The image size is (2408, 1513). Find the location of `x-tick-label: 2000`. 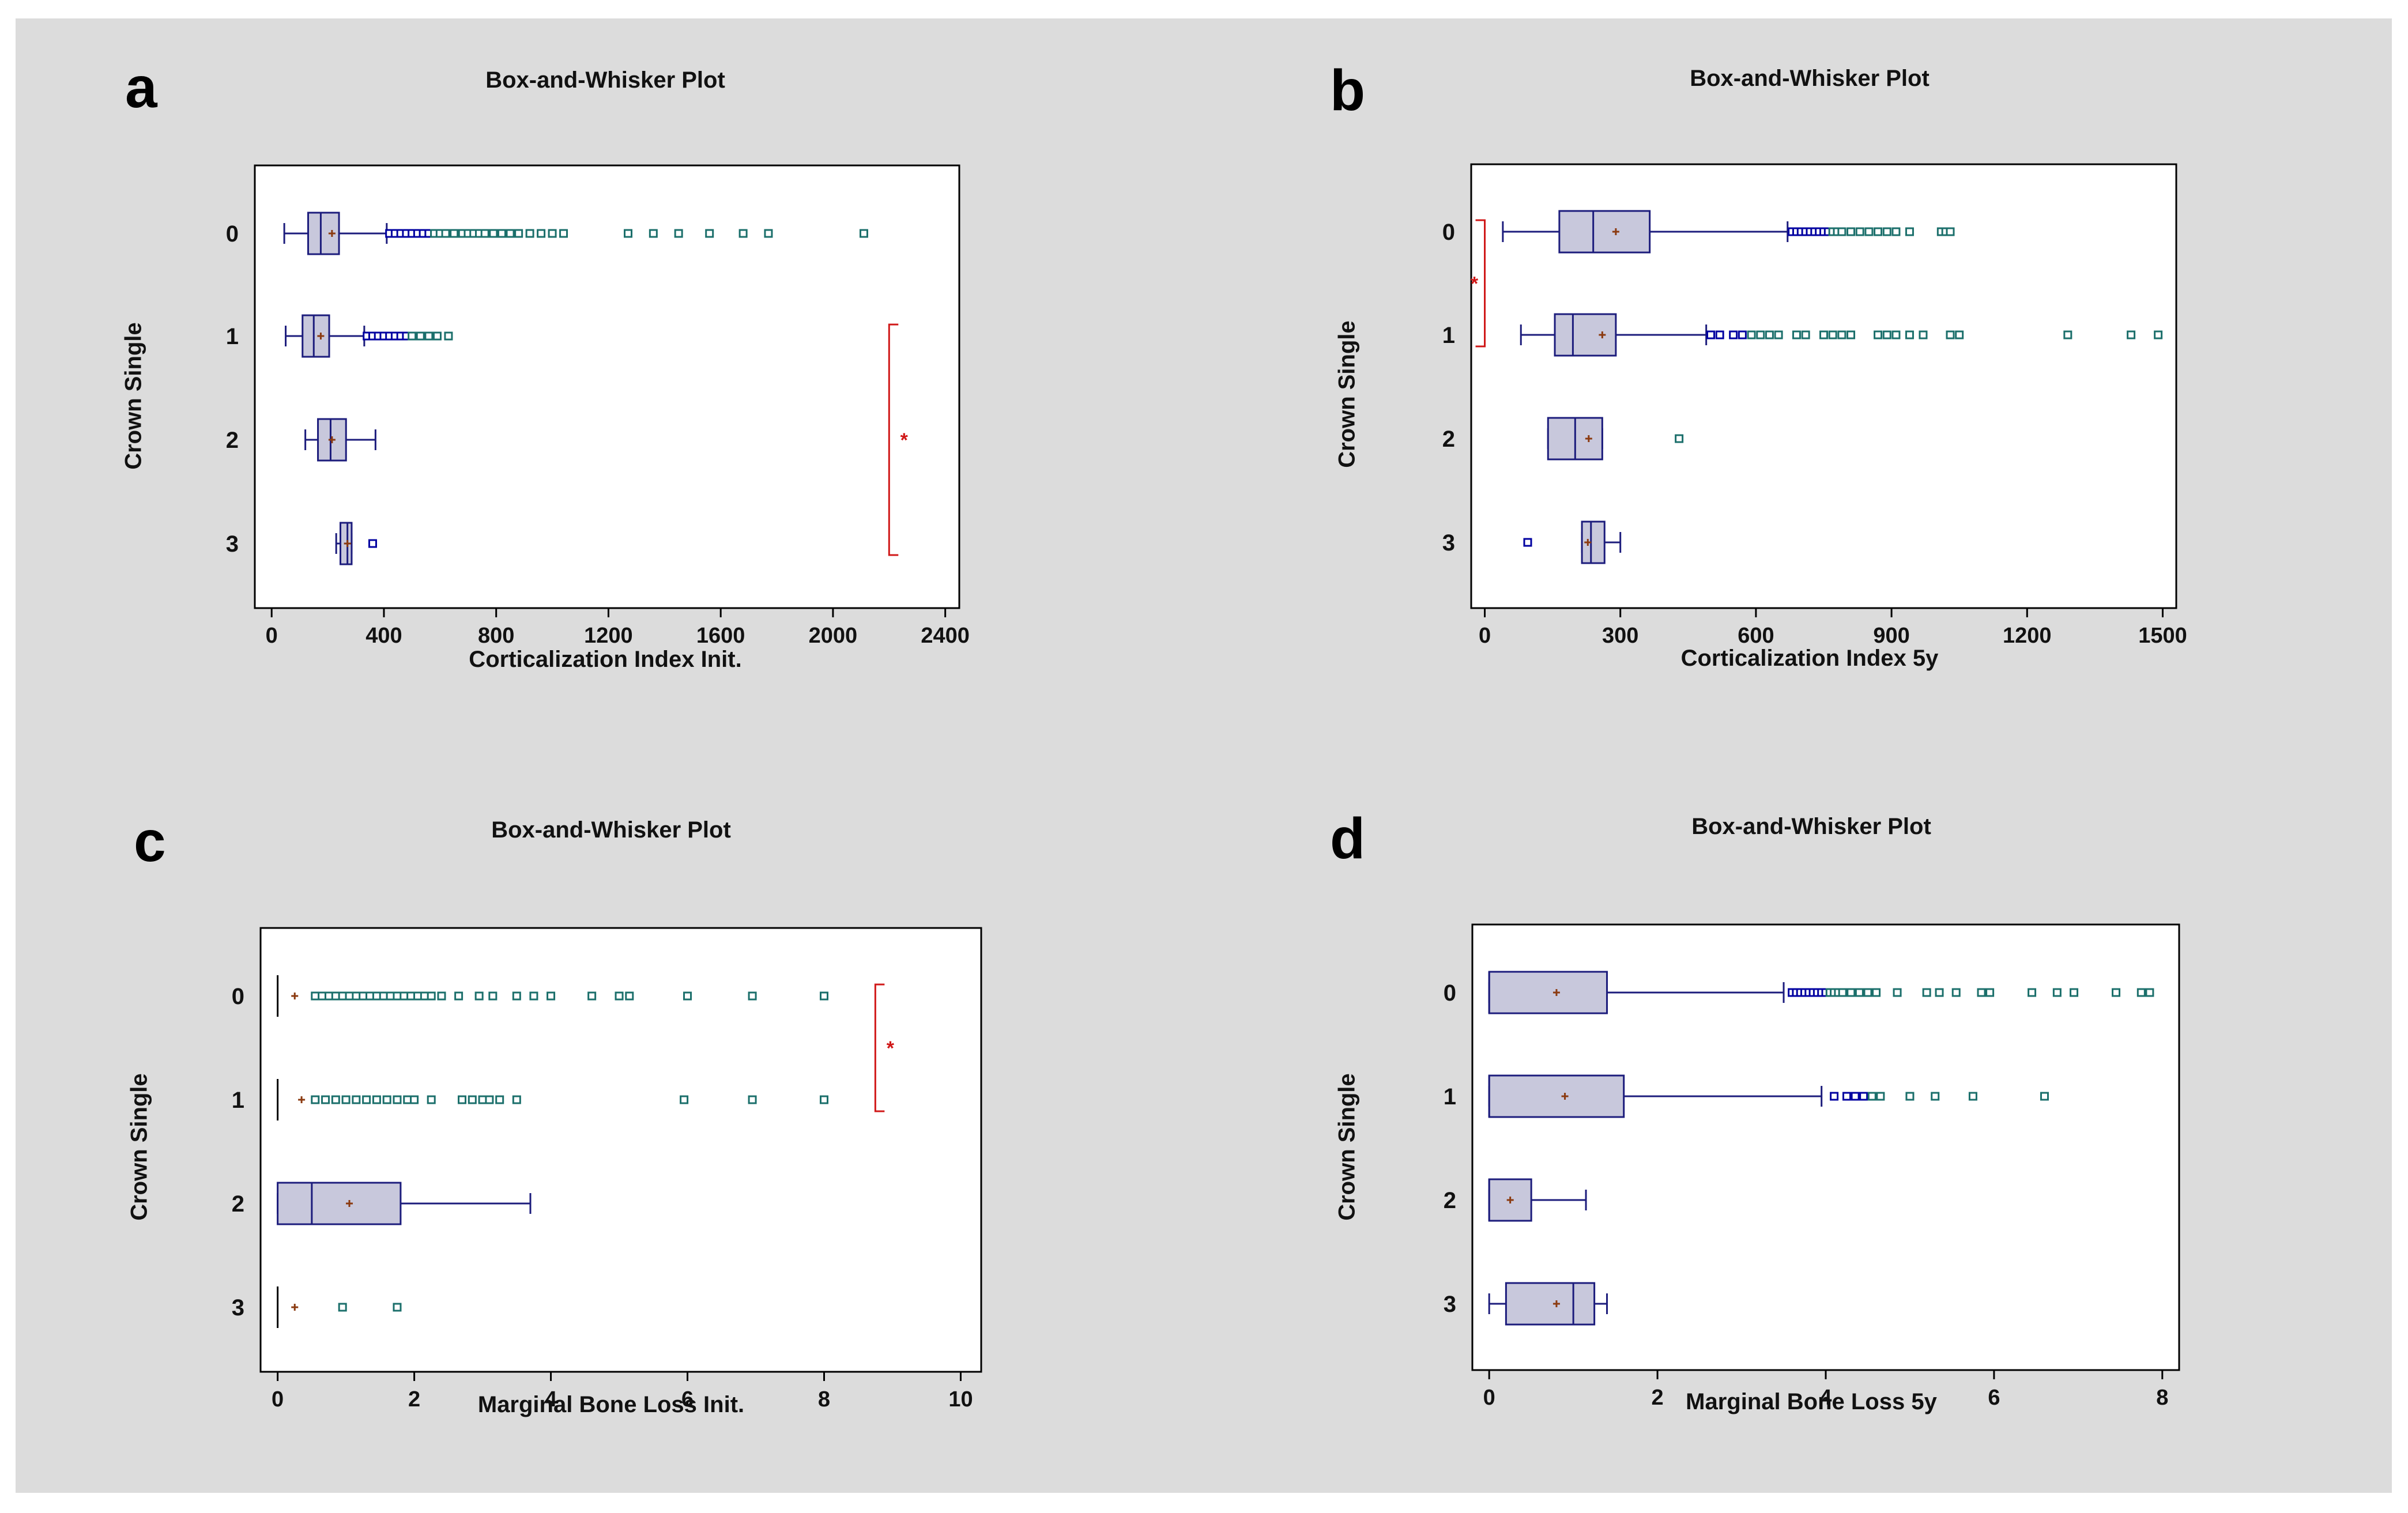

x-tick-label: 2000 is located at coordinates (833, 636).